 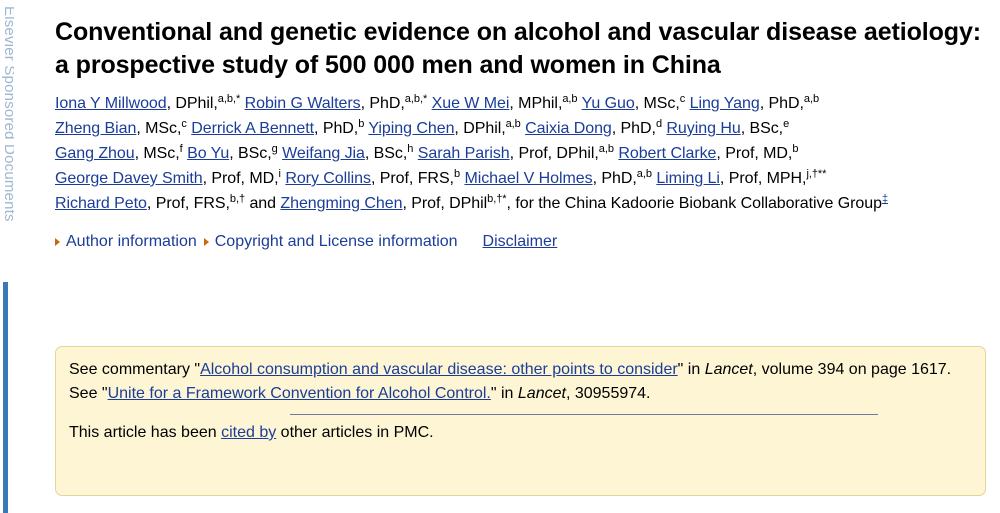 What do you see at coordinates (5, 397) in the screenshot?
I see `side-banner-bar` at bounding box center [5, 397].